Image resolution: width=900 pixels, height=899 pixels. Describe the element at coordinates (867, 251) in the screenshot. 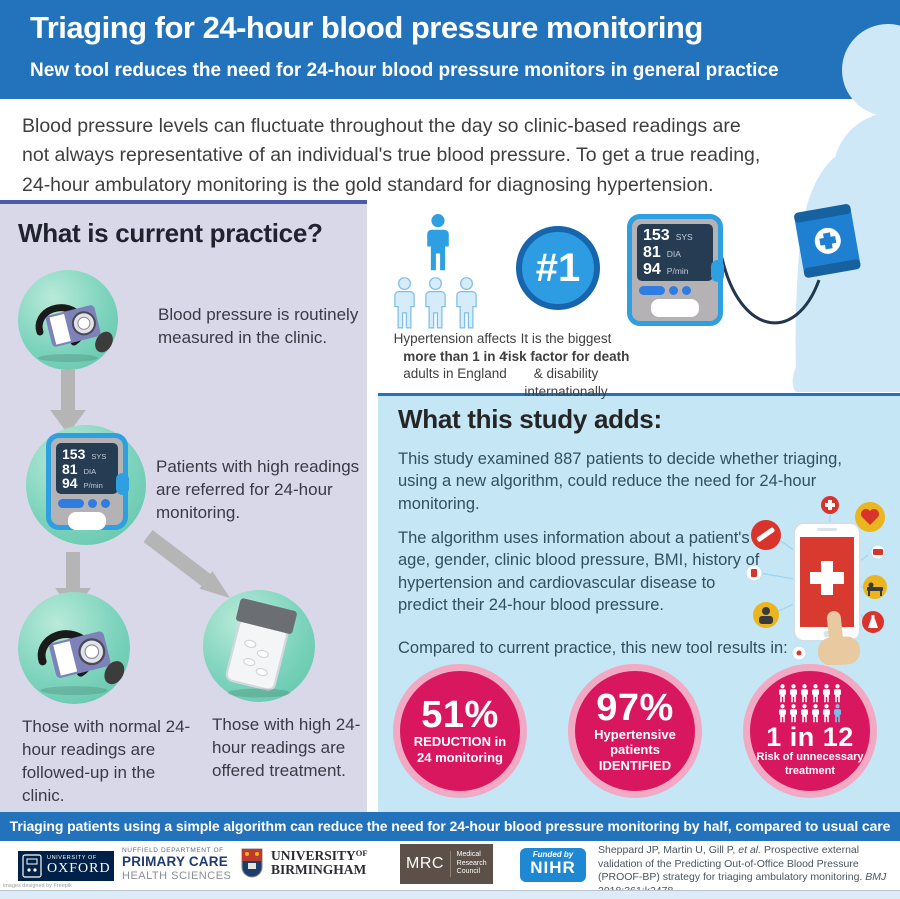

I see `silhouette-torso` at that location.